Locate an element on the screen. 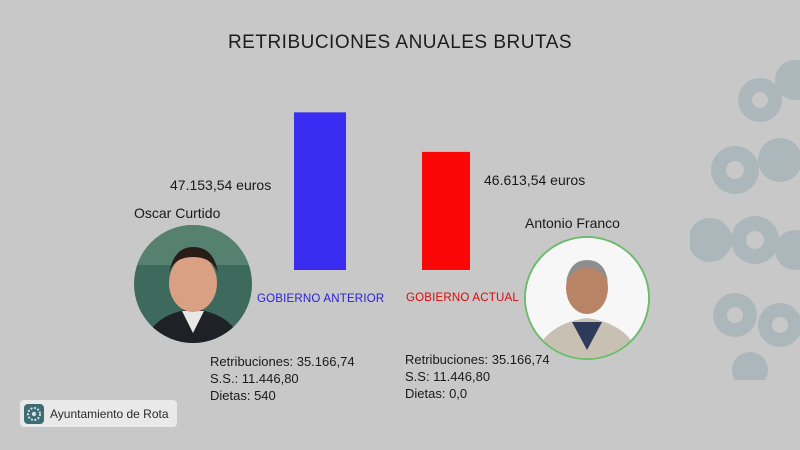 The height and width of the screenshot is (450, 800). category-label-anterior: GOBIERNO ANTERIOR is located at coordinates (321, 299).